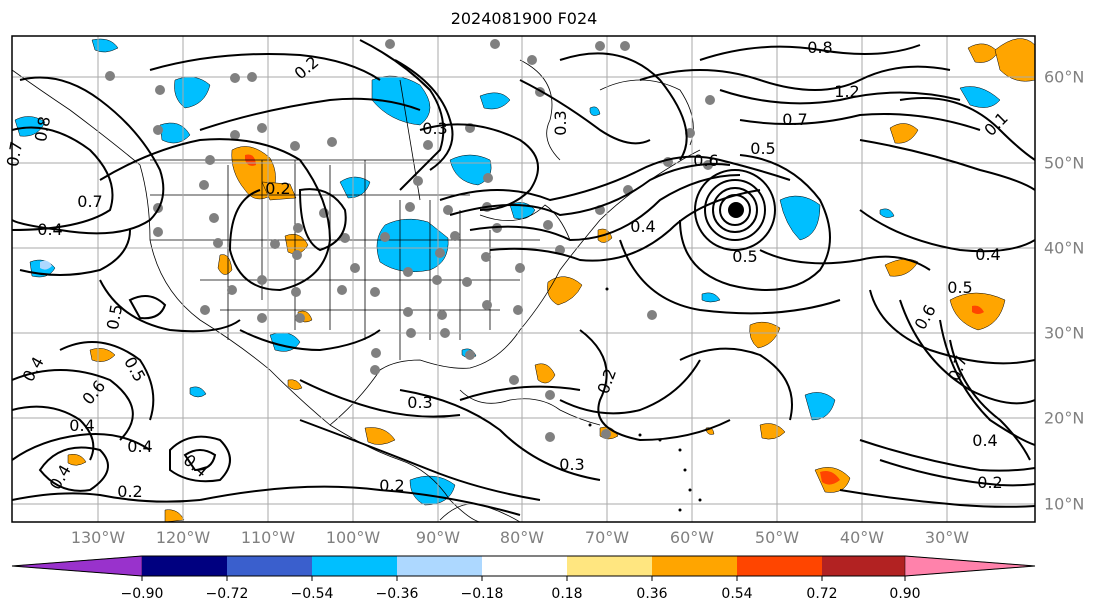  Describe the element at coordinates (98, 537) in the screenshot. I see `longitude-label: 130°W` at that location.